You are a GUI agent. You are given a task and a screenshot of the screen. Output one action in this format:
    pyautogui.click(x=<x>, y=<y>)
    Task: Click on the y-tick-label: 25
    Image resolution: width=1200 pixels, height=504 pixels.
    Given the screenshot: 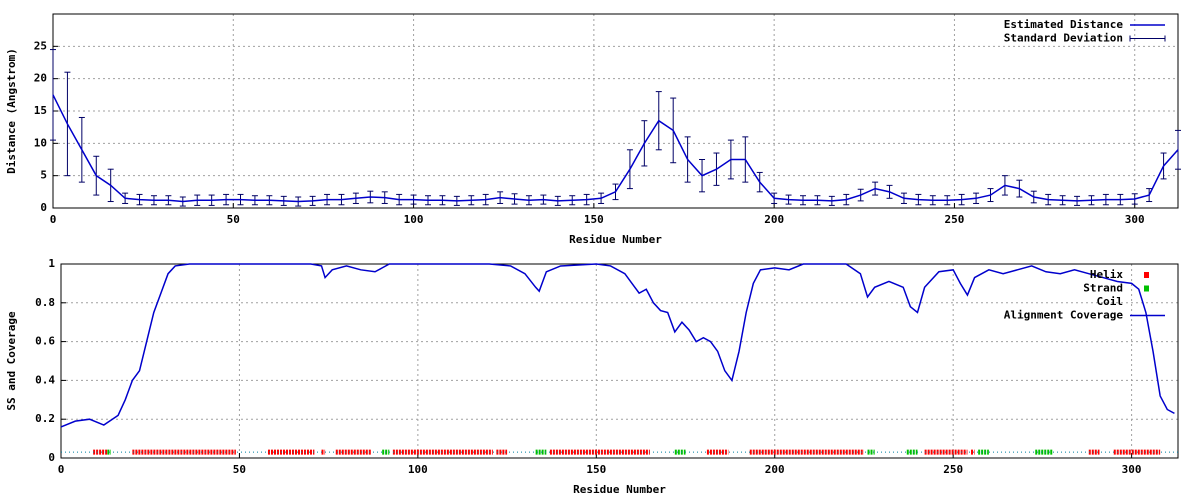 What is the action you would take?
    pyautogui.click(x=40, y=45)
    